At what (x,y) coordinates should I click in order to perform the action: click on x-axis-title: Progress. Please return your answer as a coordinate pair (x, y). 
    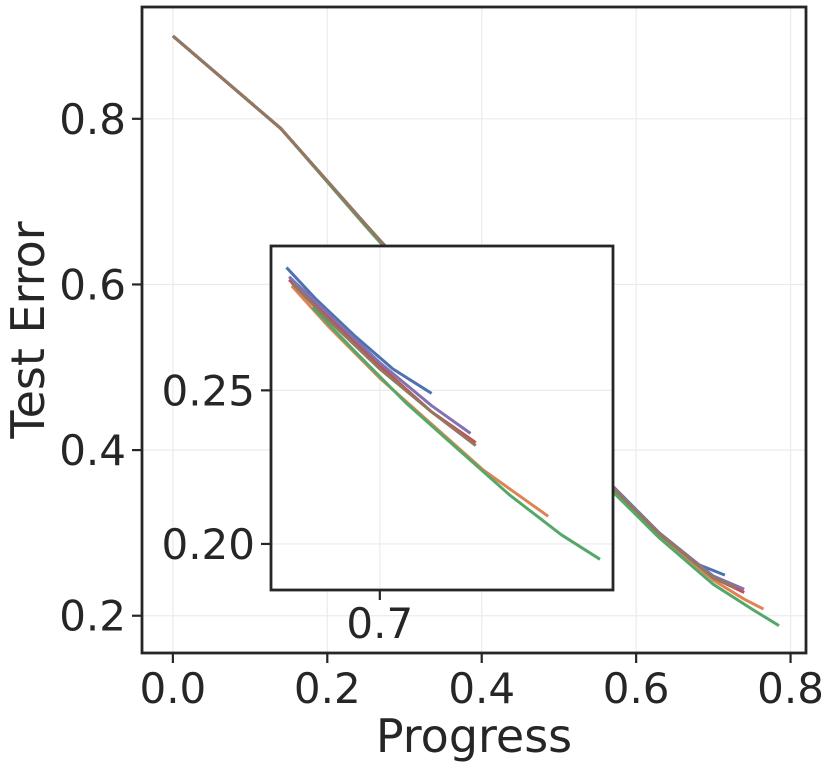
    Looking at the image, I should click on (474, 736).